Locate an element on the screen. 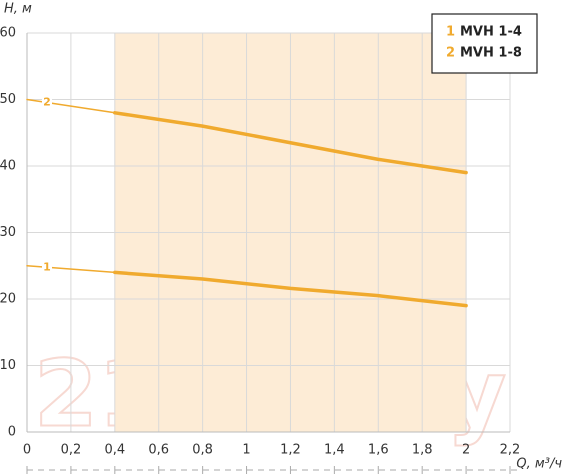 This screenshot has width=564, height=475. y-tick-label: 50 is located at coordinates (8, 99).